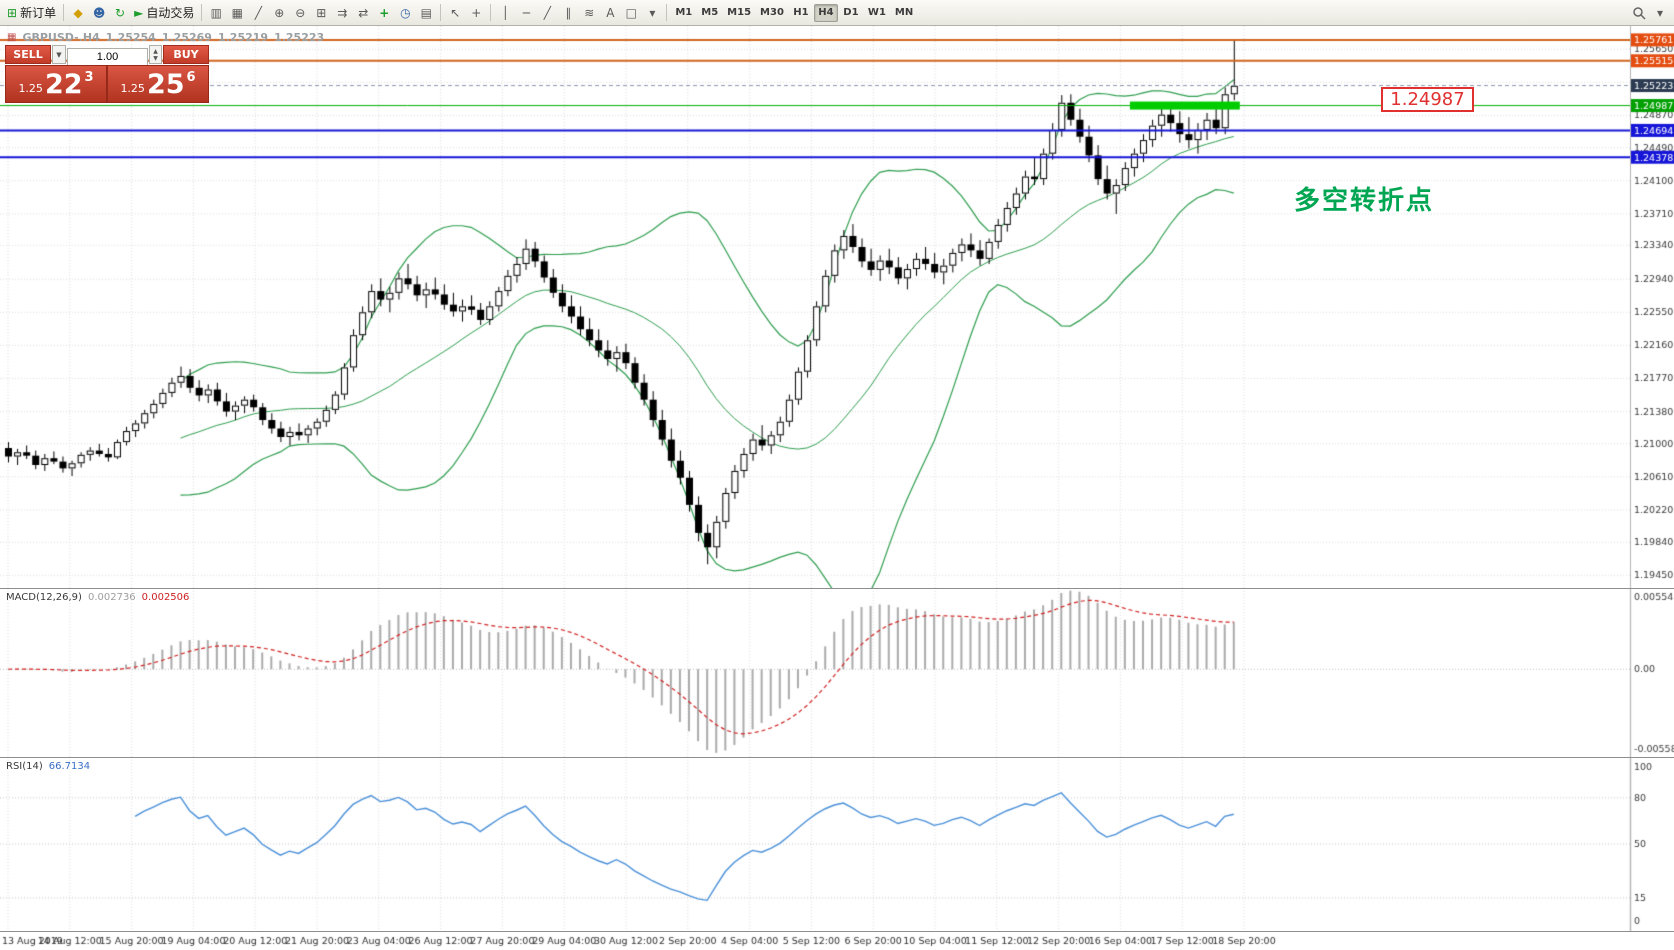 This screenshot has width=1674, height=950. I want to click on search-button, so click(1639, 13).